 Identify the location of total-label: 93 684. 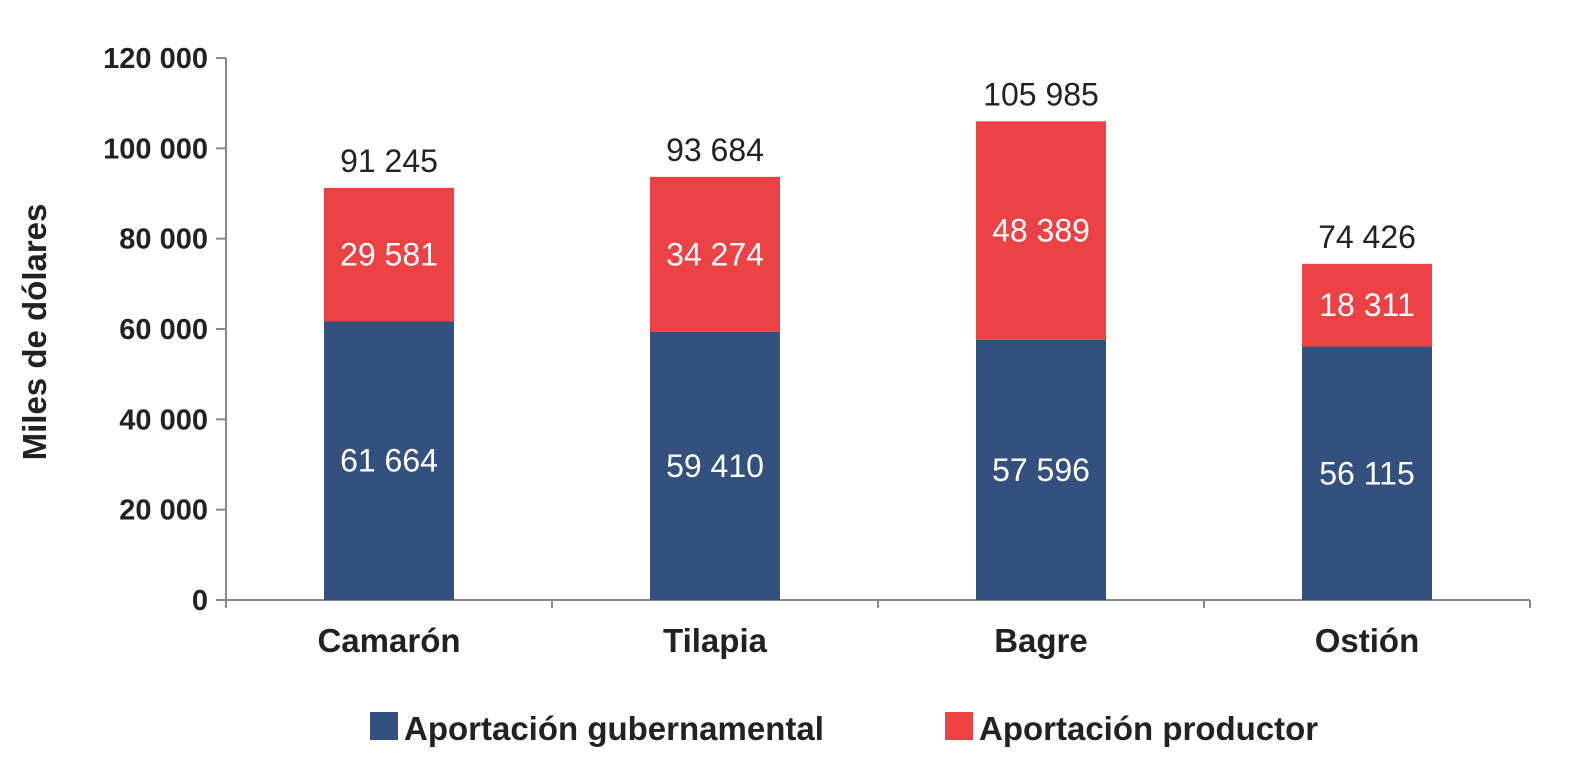
(715, 150).